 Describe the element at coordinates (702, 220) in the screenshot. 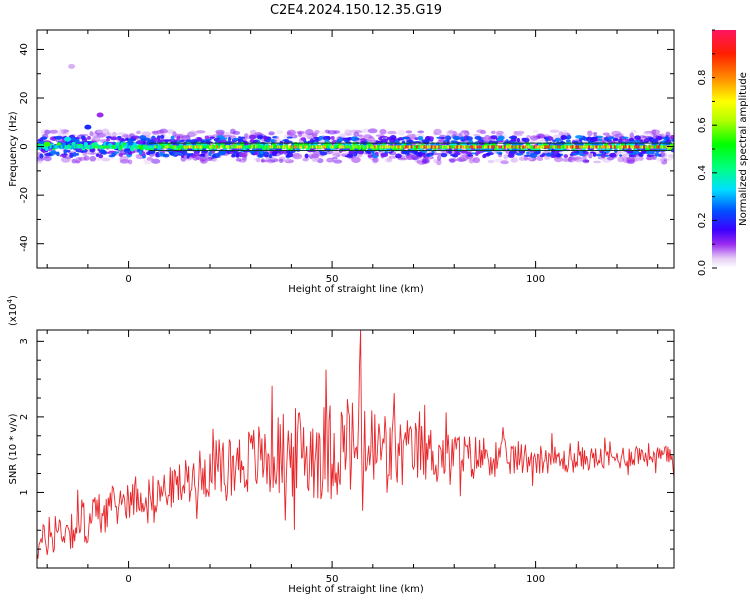

I see `colorbar-tick-label: 0.2` at that location.